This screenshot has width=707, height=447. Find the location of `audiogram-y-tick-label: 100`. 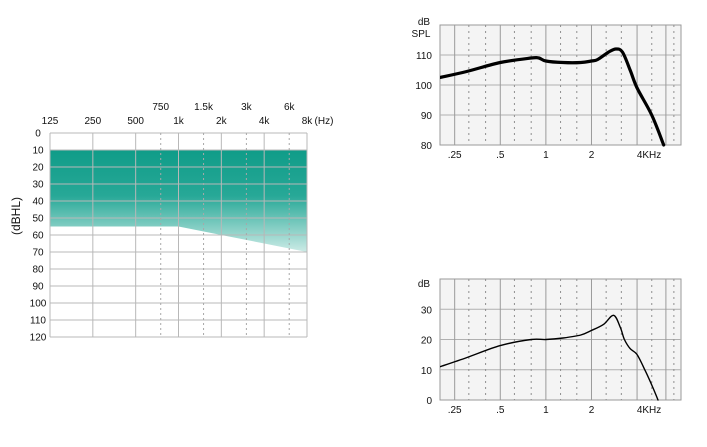

audiogram-y-tick-label: 100 is located at coordinates (38, 304).